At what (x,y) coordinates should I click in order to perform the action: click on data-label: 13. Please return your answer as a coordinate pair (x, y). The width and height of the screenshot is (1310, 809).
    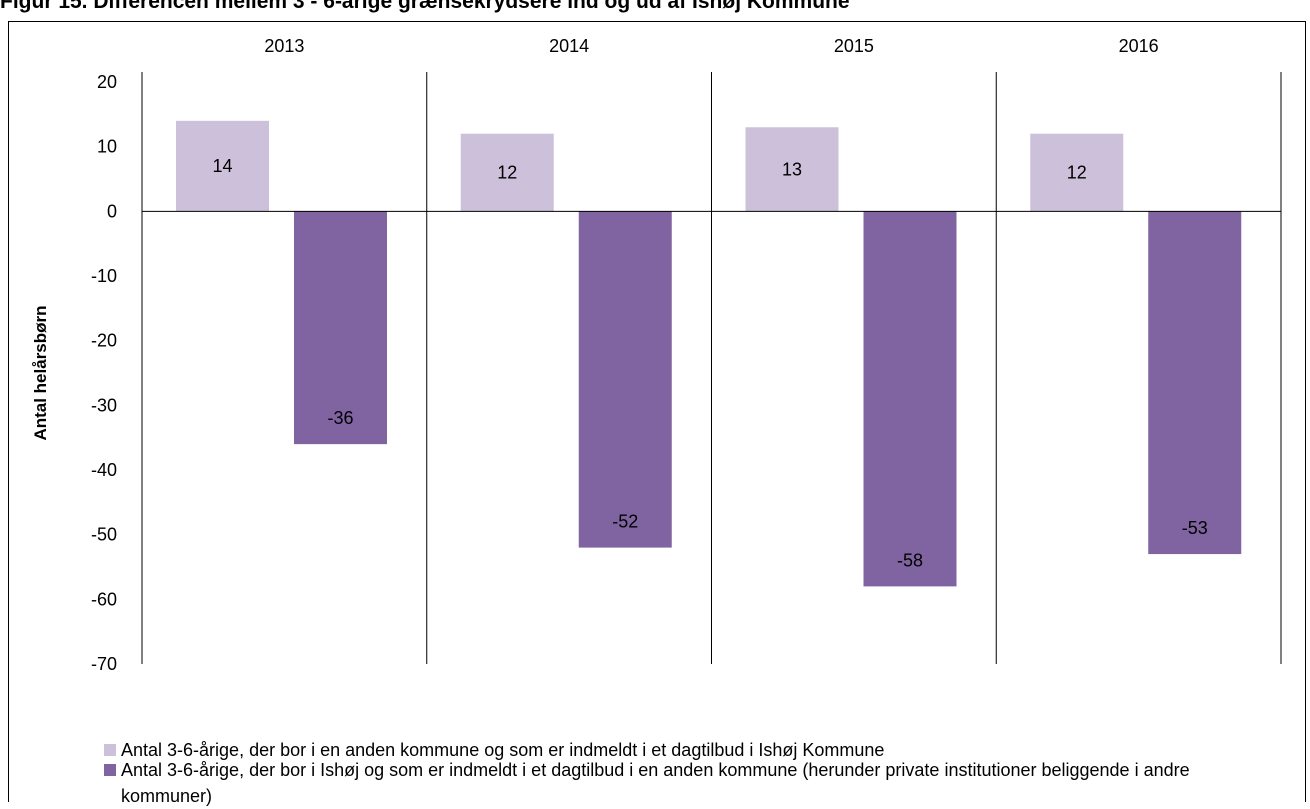
    Looking at the image, I should click on (792, 169).